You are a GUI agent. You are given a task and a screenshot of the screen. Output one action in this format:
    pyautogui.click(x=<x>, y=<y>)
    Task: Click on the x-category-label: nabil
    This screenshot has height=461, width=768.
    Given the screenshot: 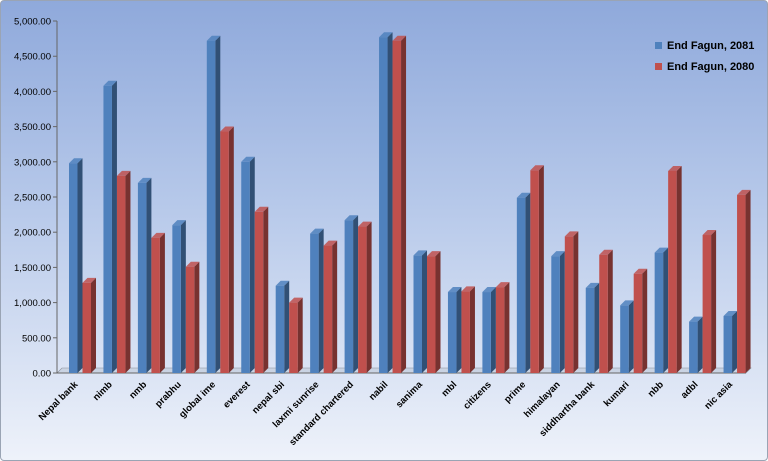 What is the action you would take?
    pyautogui.click(x=378, y=390)
    